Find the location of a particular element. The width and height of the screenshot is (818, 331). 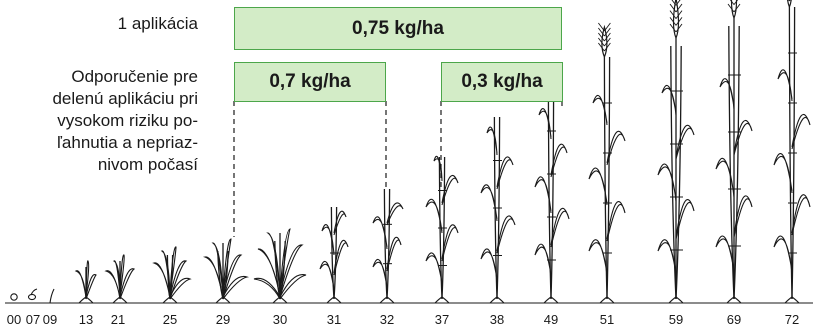

bbch-stage-38: 38 is located at coordinates (497, 319).